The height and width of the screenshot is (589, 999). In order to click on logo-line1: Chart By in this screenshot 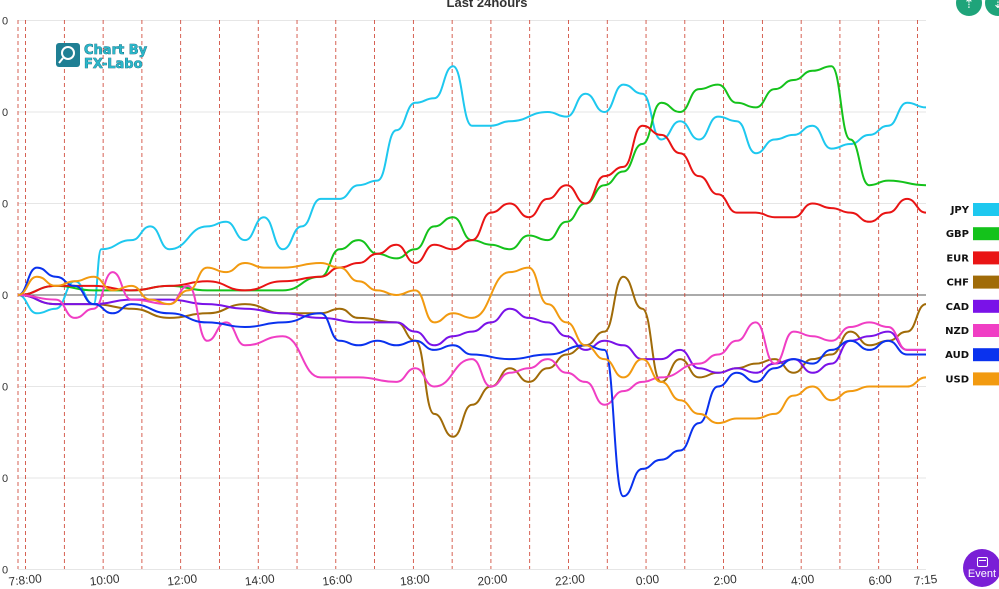, I will do `click(116, 50)`.